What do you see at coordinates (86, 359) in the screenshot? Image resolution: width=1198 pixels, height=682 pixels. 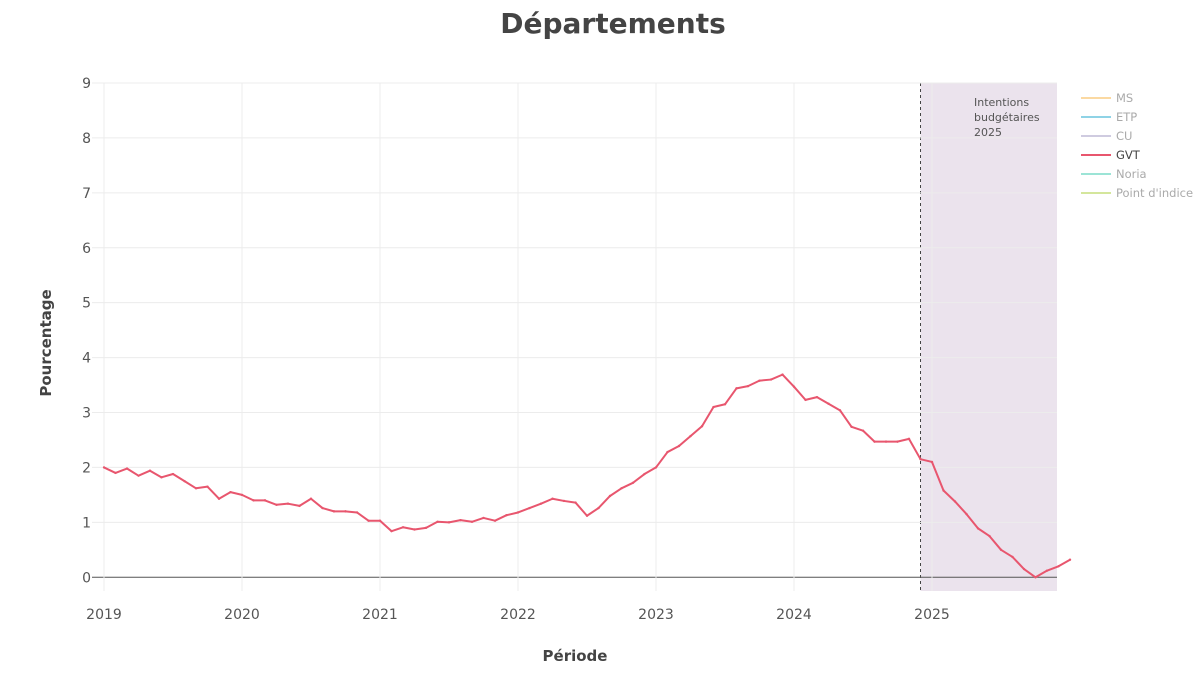 I see `y-tick-label: 4` at bounding box center [86, 359].